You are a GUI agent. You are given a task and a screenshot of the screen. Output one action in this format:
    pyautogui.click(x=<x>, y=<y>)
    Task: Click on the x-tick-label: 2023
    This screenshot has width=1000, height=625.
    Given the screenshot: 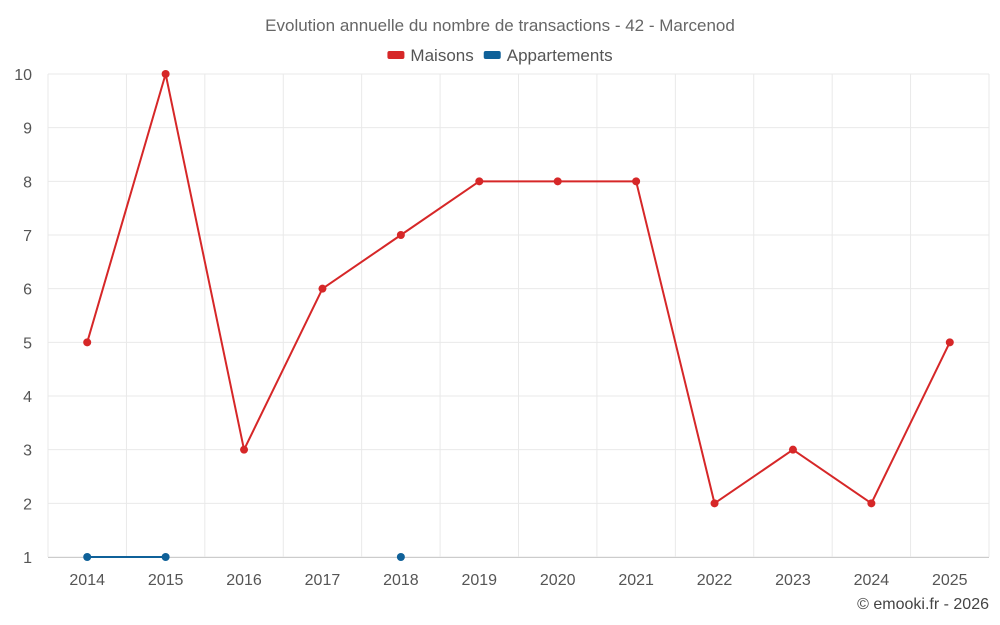 What is the action you would take?
    pyautogui.click(x=793, y=580)
    